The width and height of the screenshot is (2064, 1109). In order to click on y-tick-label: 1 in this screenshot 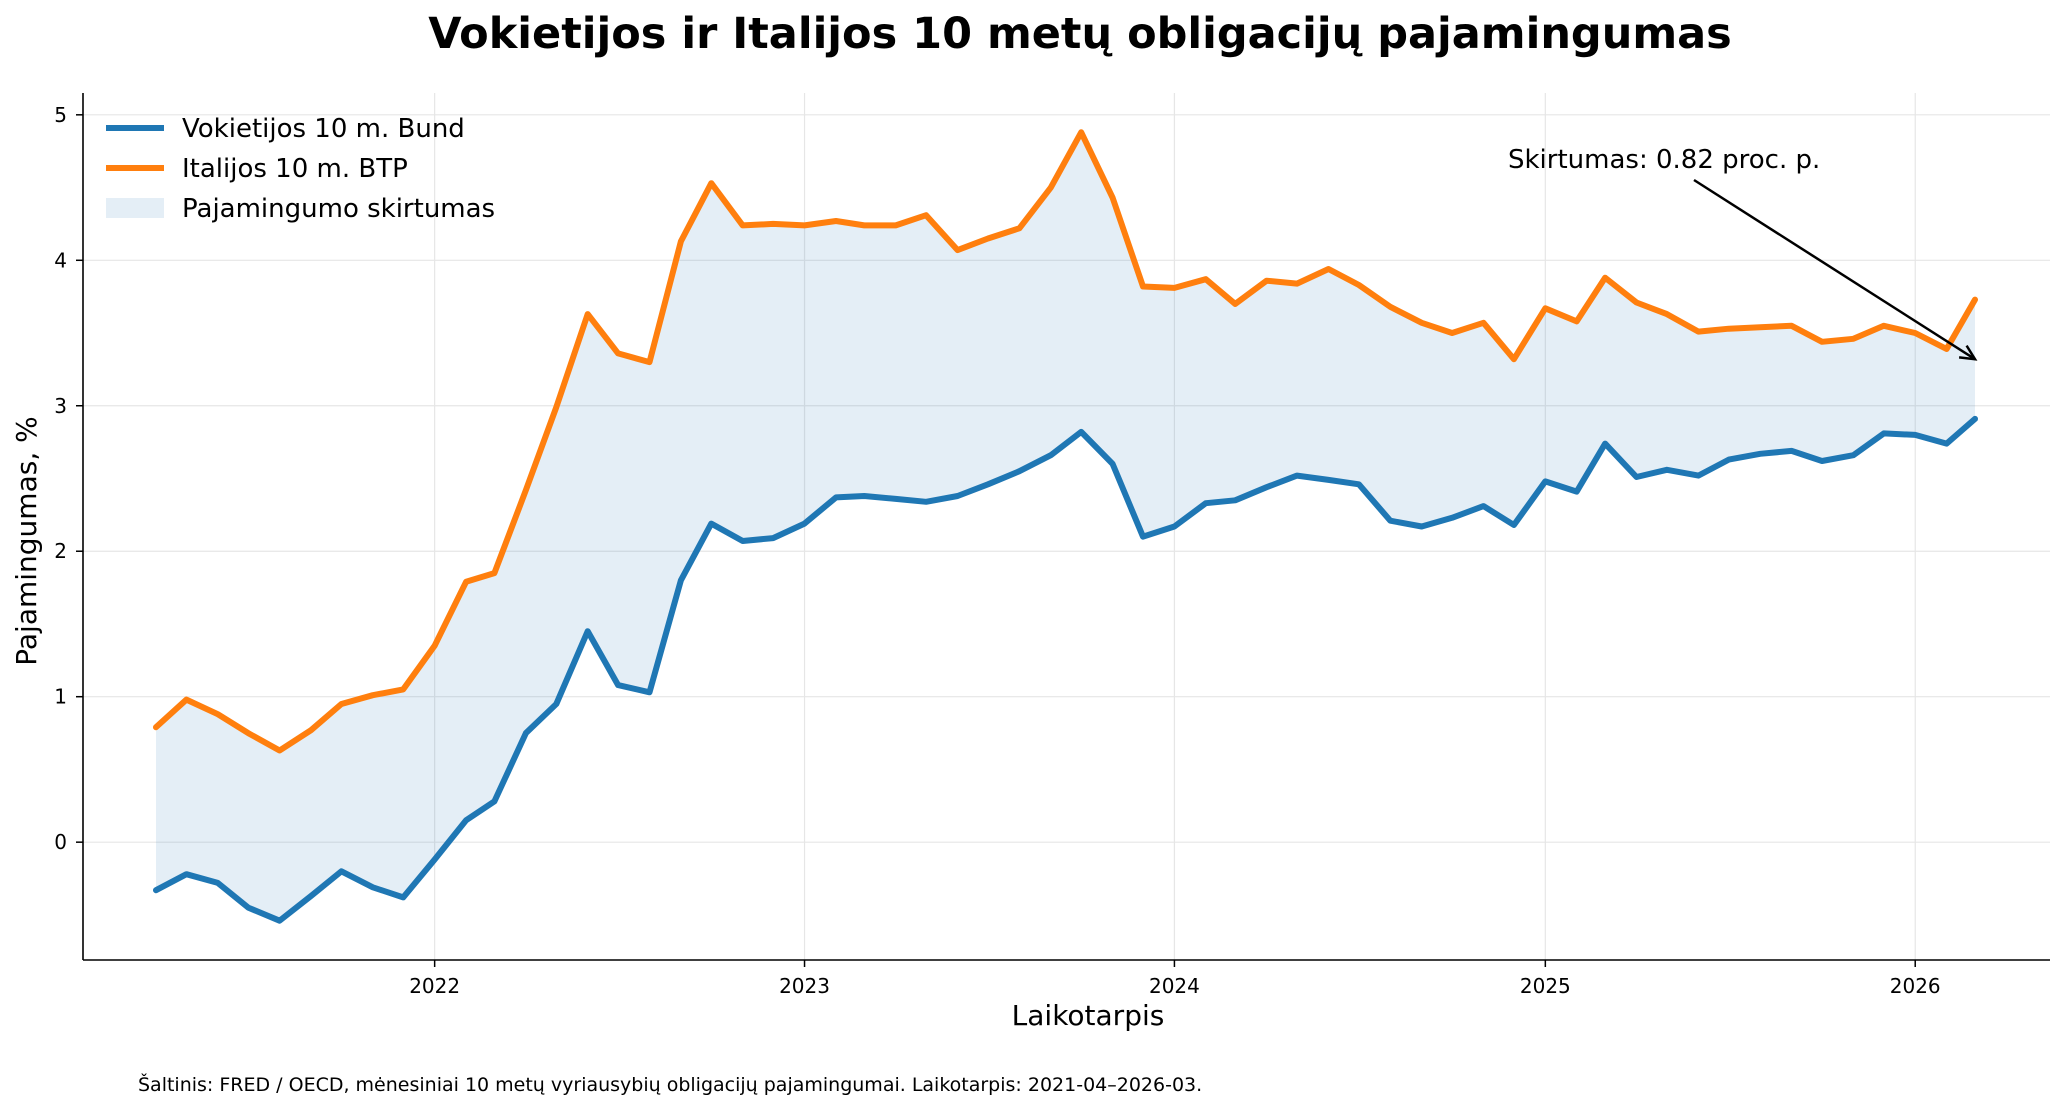, I will do `click(60, 697)`.